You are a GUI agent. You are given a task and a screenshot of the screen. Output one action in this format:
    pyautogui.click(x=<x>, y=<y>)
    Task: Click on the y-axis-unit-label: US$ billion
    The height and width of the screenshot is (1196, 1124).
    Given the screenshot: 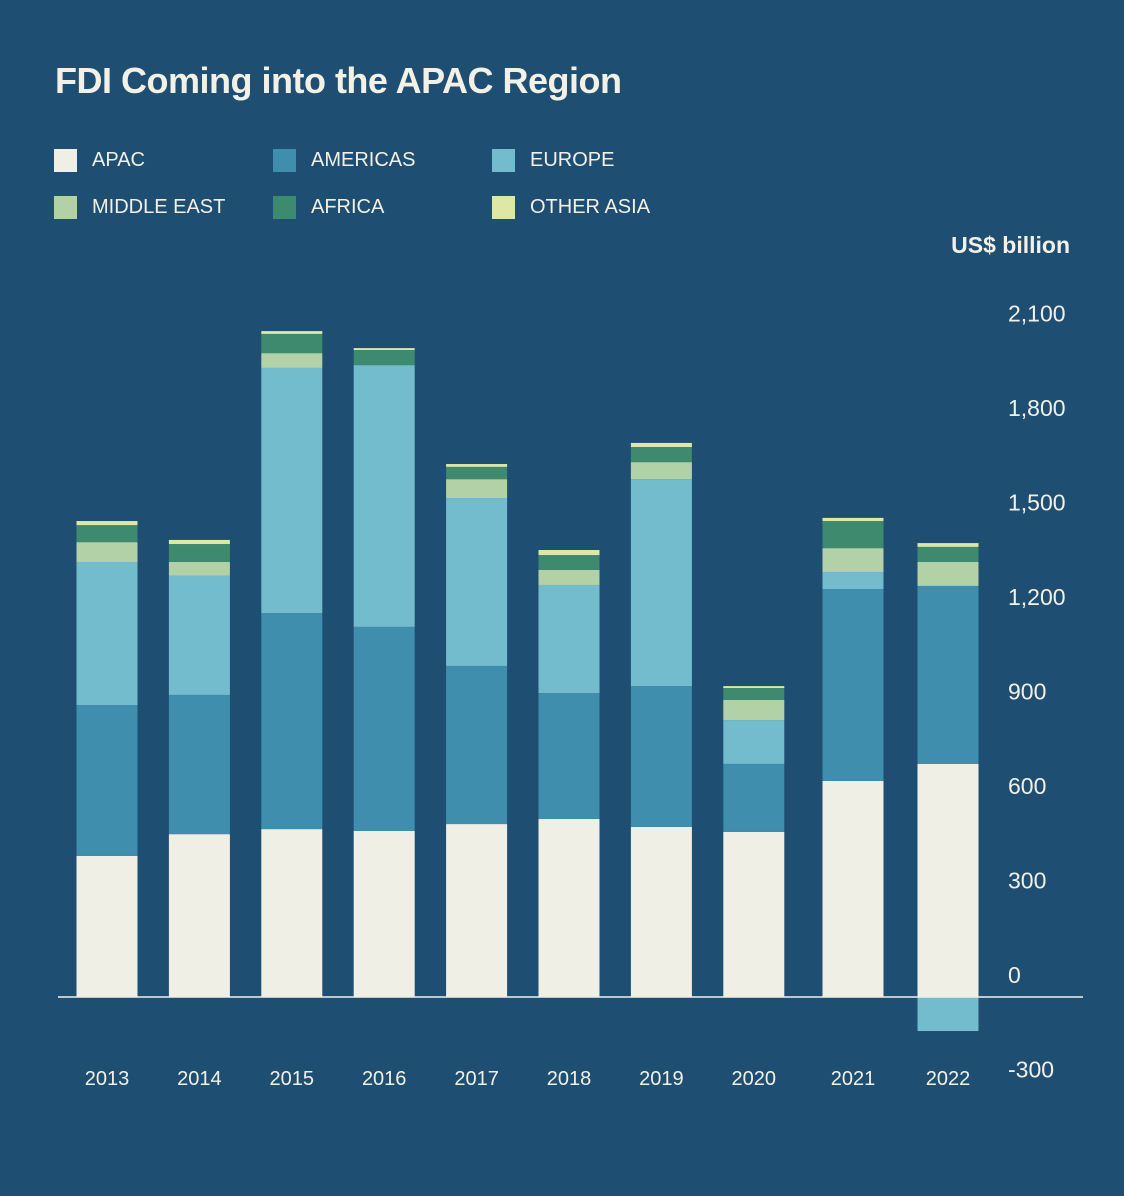 What is the action you would take?
    pyautogui.click(x=1010, y=245)
    